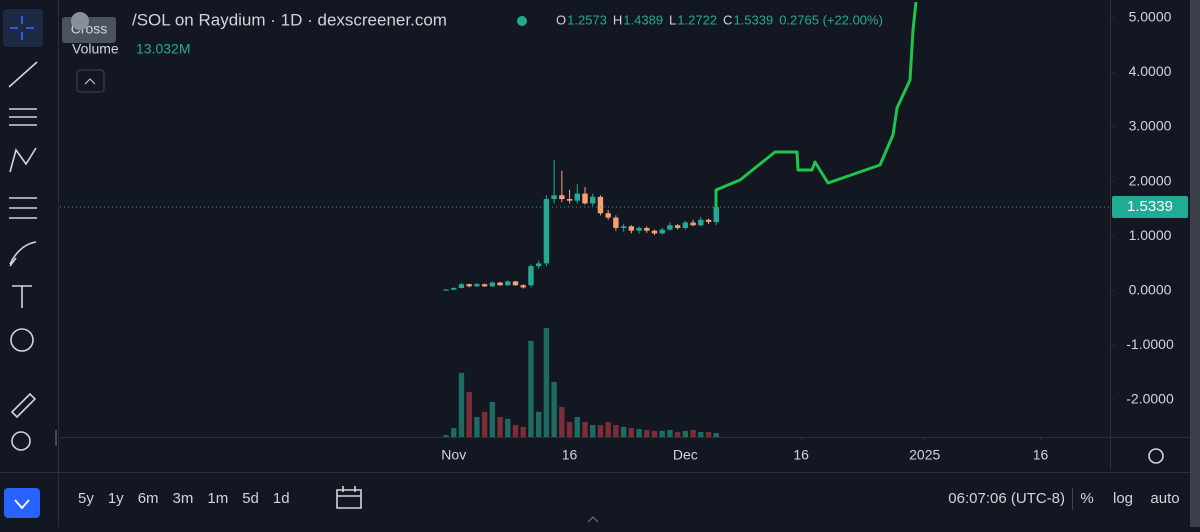 This screenshot has width=1200, height=532. I want to click on text-icon, so click(22, 296).